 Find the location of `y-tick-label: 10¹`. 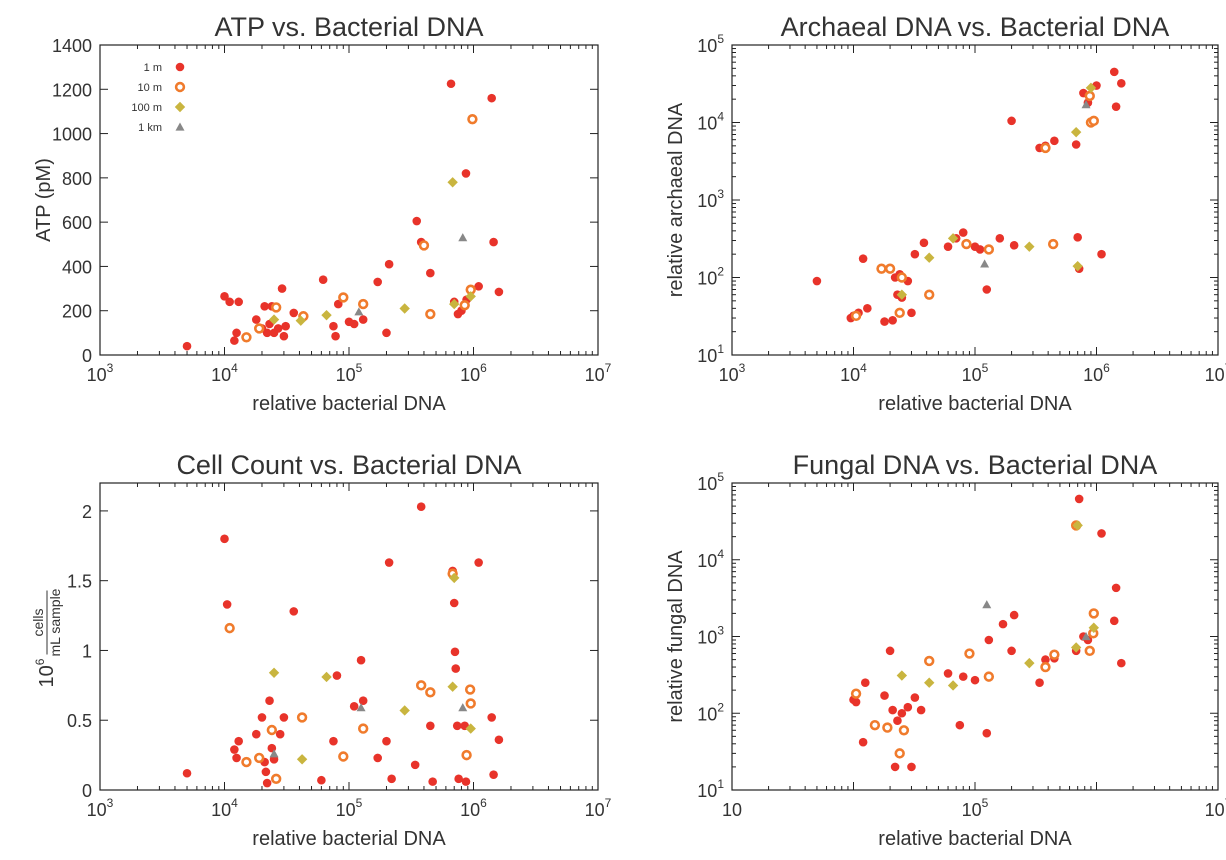

y-tick-label: 10¹ is located at coordinates (710, 354).